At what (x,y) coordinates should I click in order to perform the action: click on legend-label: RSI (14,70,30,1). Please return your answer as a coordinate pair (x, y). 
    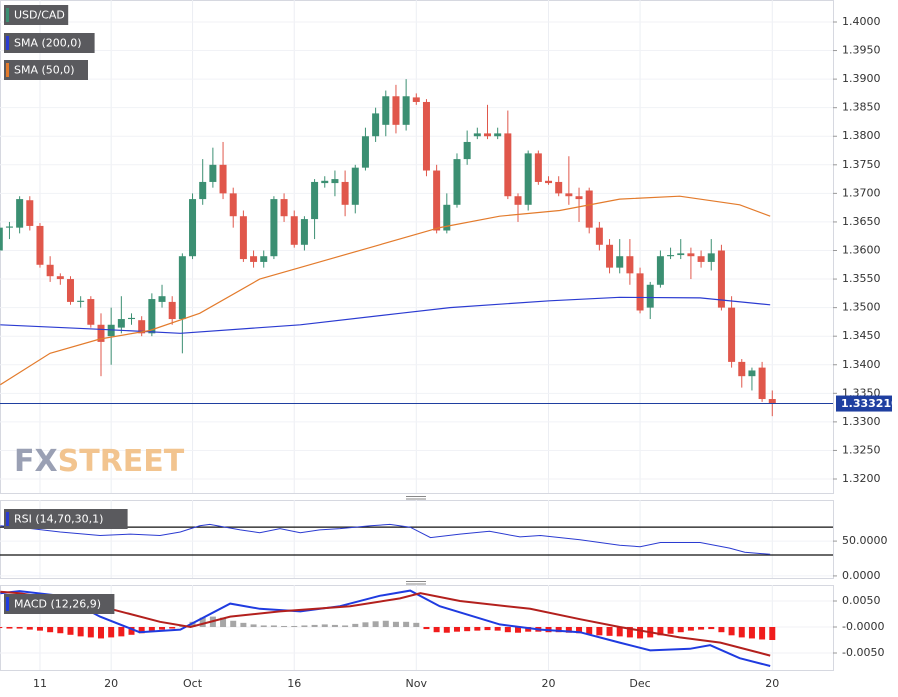
    Looking at the image, I should click on (58, 519).